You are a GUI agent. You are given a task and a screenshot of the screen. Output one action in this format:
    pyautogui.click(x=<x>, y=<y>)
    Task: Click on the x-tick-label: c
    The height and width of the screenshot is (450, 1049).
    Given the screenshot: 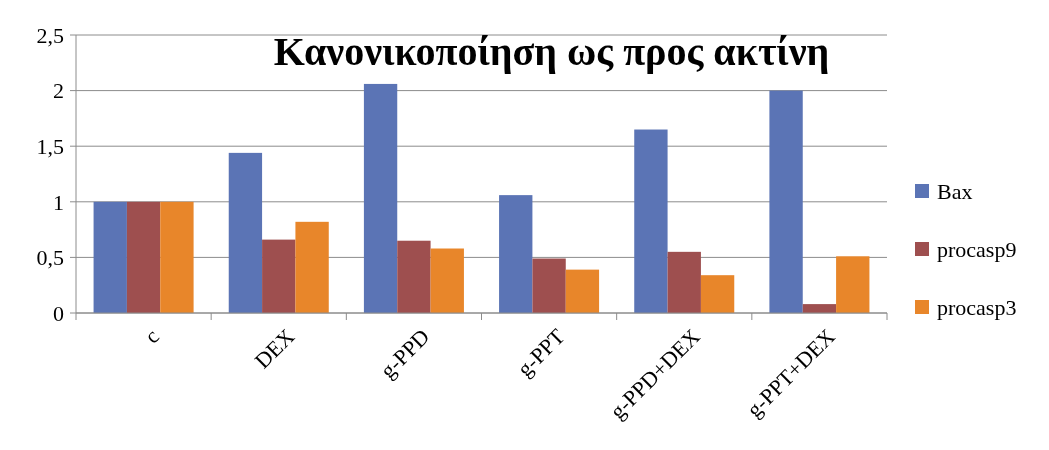 What is the action you would take?
    pyautogui.click(x=152, y=336)
    